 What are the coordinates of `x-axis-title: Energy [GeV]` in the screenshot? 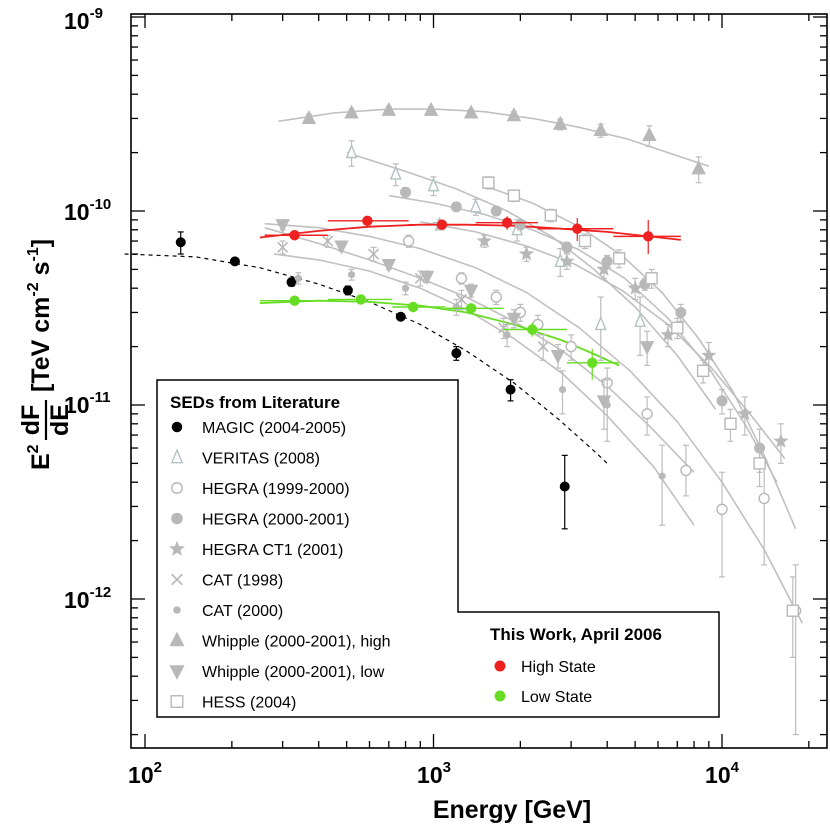 It's located at (512, 810).